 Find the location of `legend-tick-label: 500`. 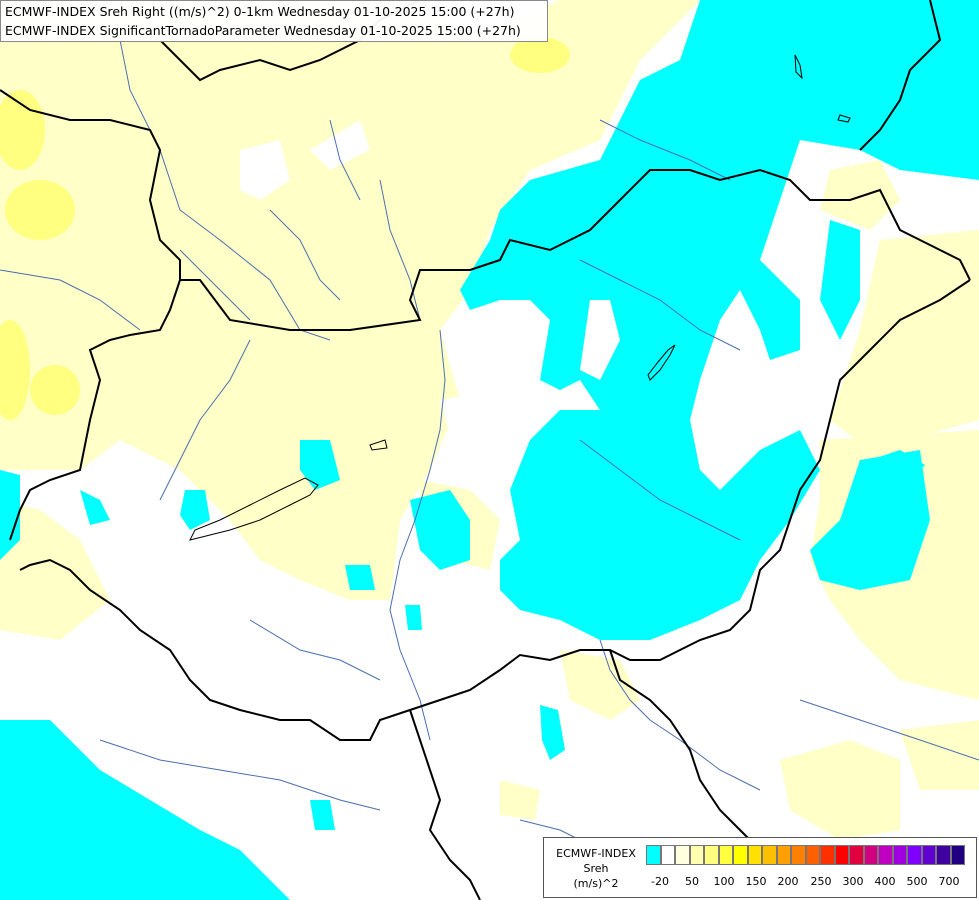

legend-tick-label: 500 is located at coordinates (917, 881).